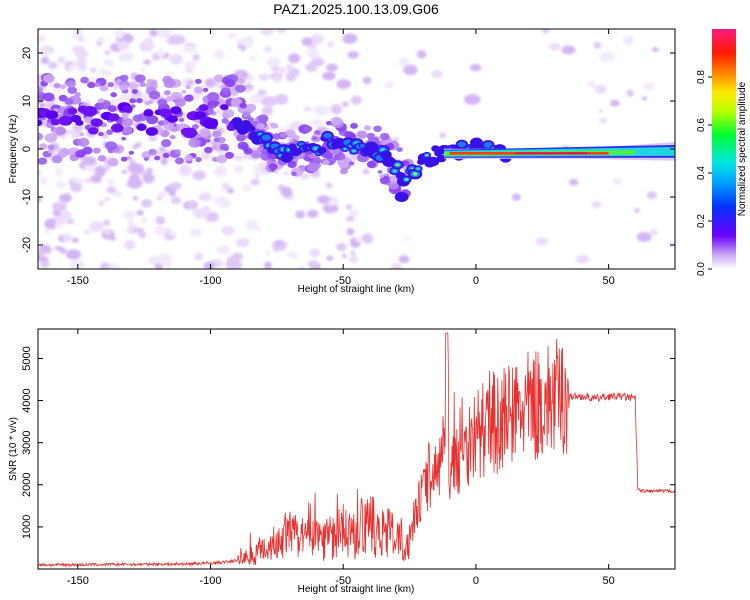  I want to click on y-tick-label: 5000, so click(27, 358).